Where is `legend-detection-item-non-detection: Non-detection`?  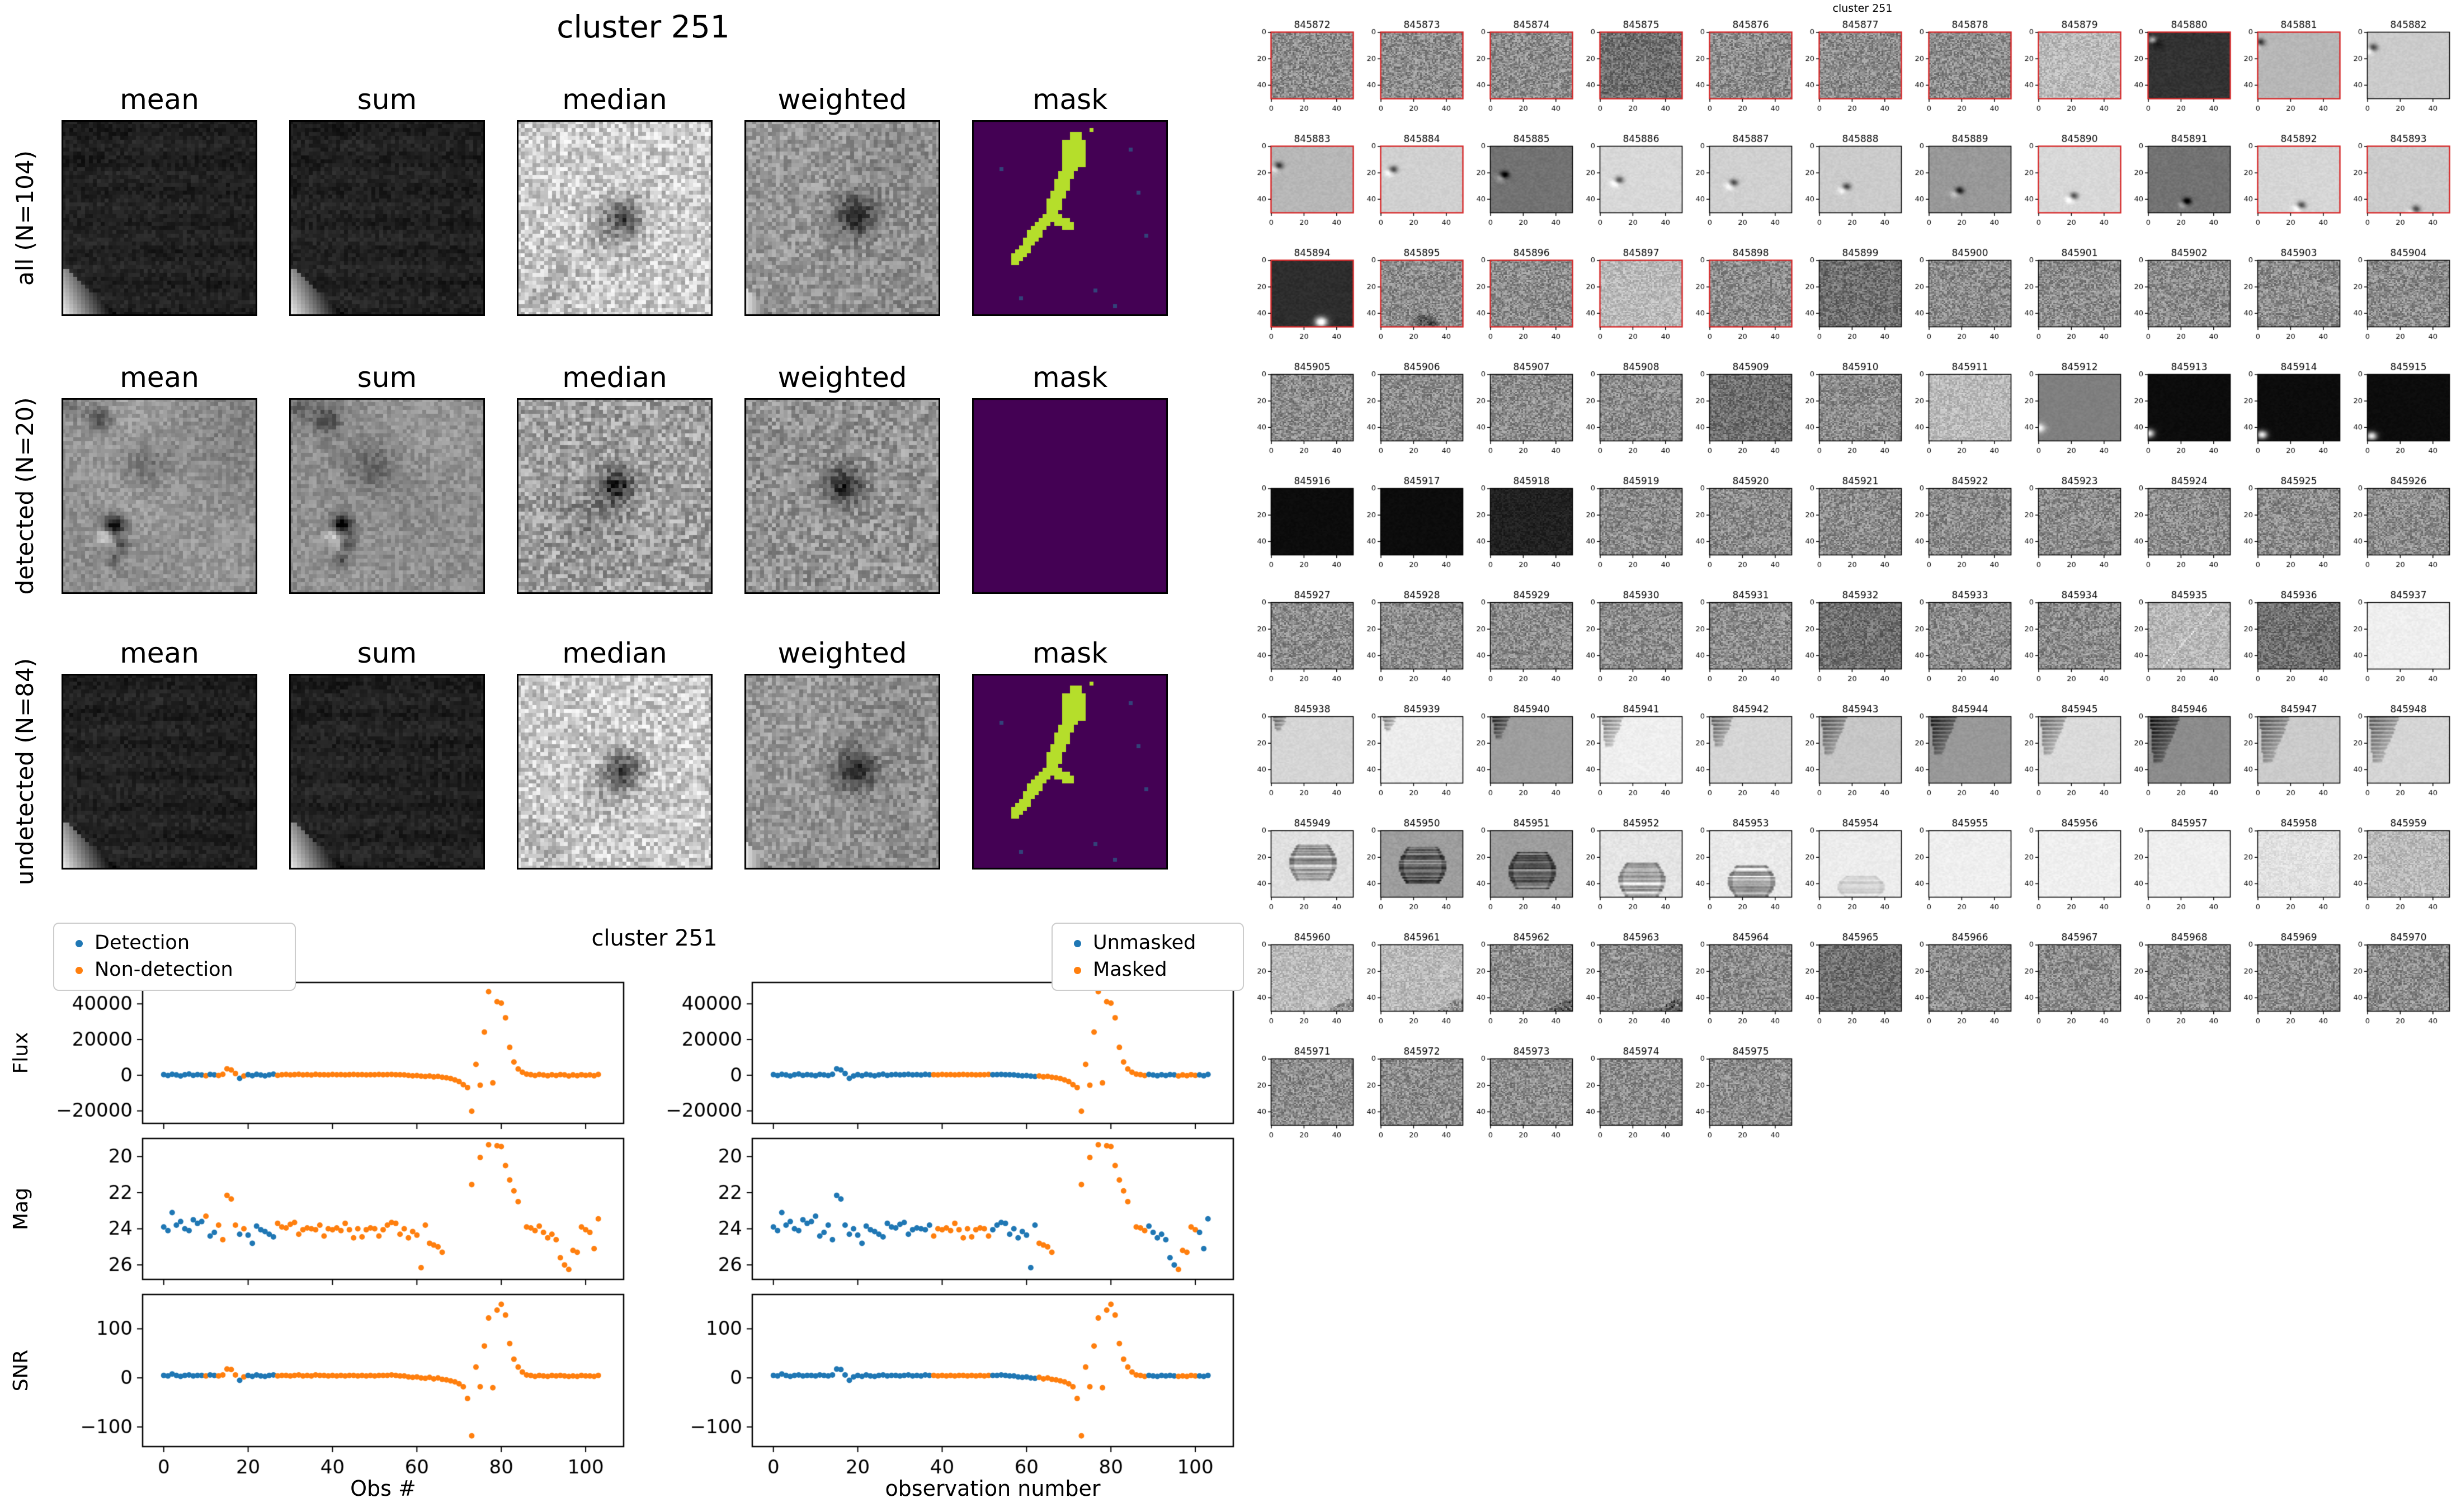 legend-detection-item-non-detection: Non-detection is located at coordinates (174, 969).